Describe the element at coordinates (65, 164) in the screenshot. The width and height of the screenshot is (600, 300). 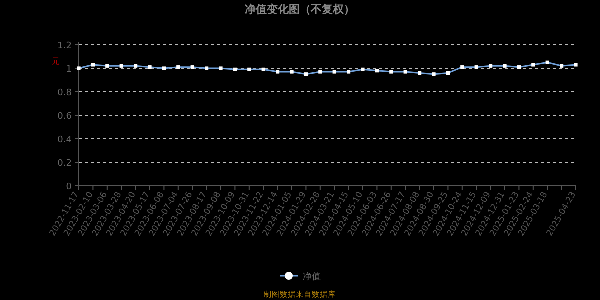
I see `y-tick-label: 0.2` at that location.